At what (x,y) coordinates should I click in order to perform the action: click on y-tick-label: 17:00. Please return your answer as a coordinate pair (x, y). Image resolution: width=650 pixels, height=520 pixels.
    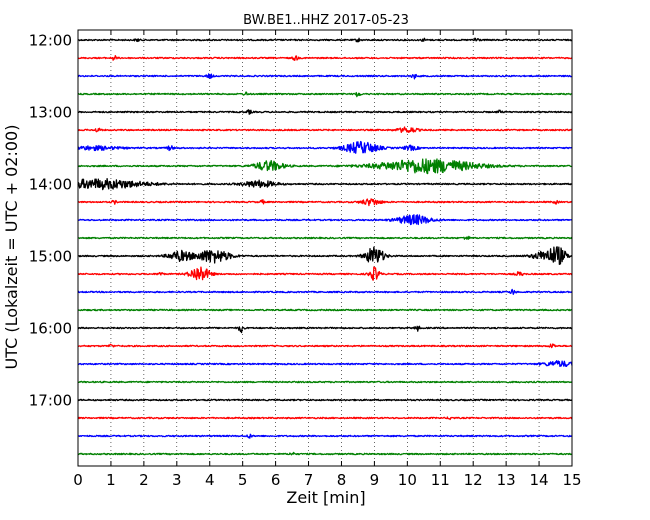
    Looking at the image, I should click on (50, 401).